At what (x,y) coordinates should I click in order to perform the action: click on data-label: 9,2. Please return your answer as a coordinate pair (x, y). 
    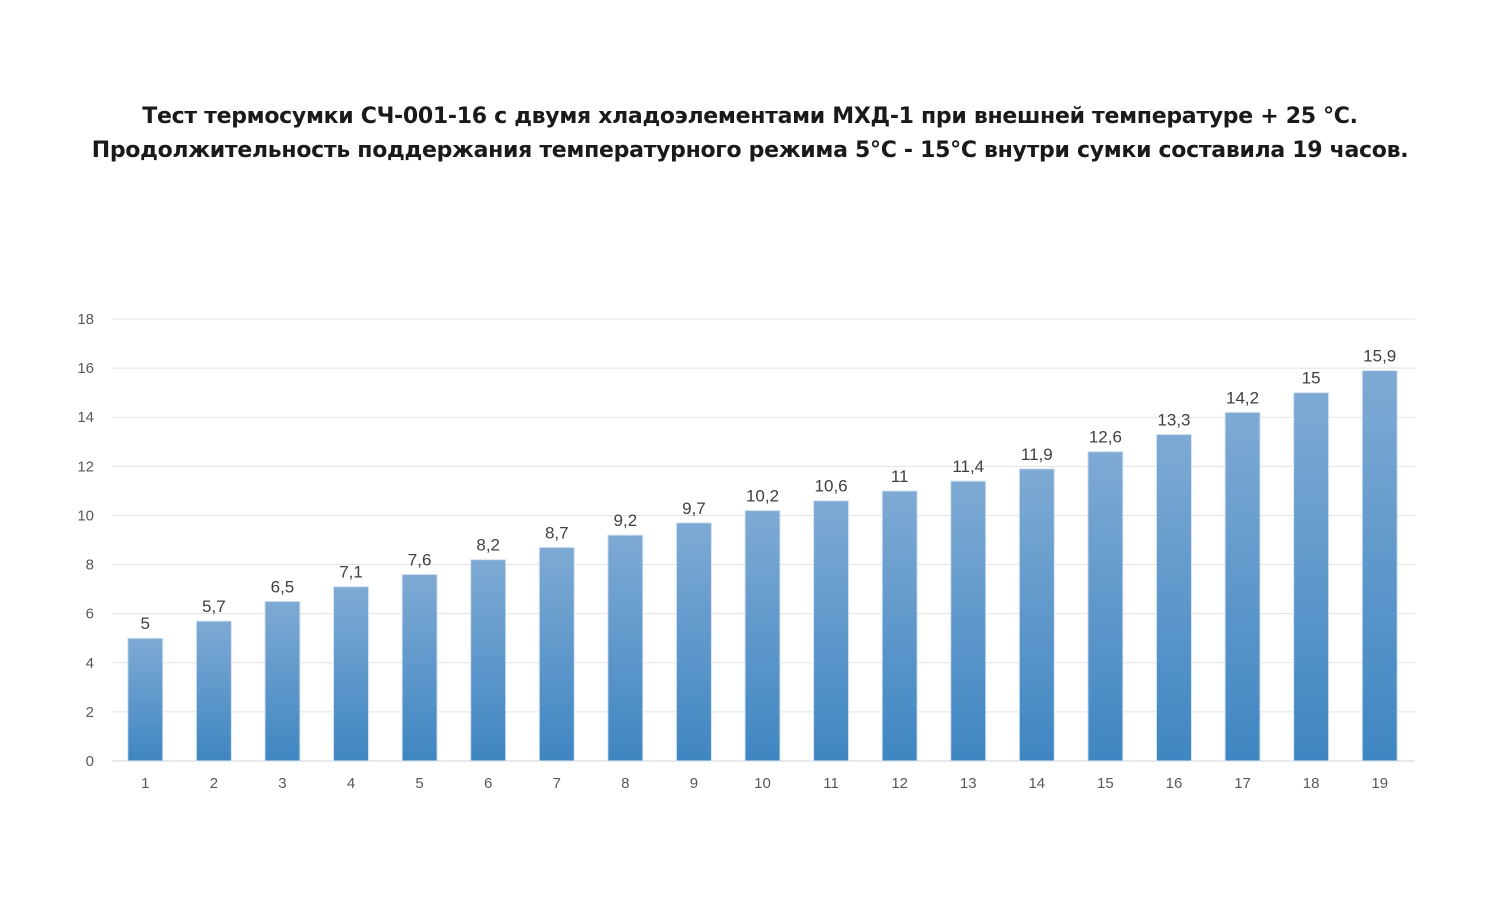
    Looking at the image, I should click on (626, 520).